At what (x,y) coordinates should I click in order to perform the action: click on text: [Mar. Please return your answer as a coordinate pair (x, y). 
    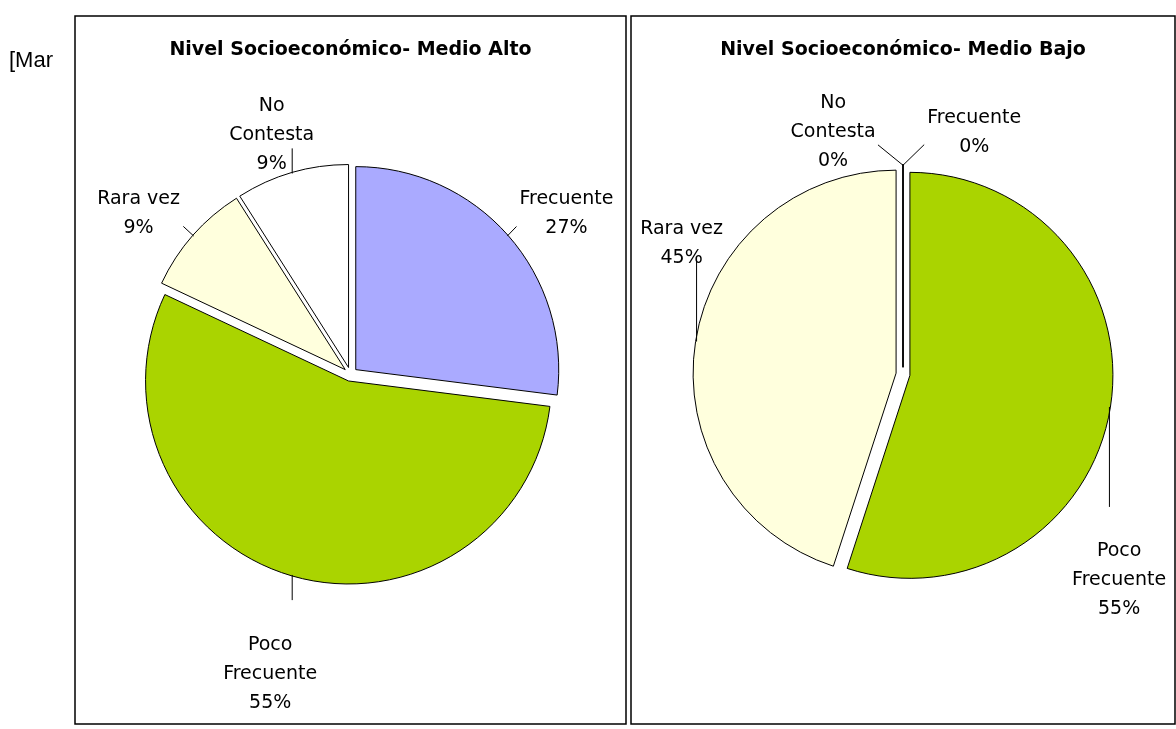
    Looking at the image, I should click on (31, 59).